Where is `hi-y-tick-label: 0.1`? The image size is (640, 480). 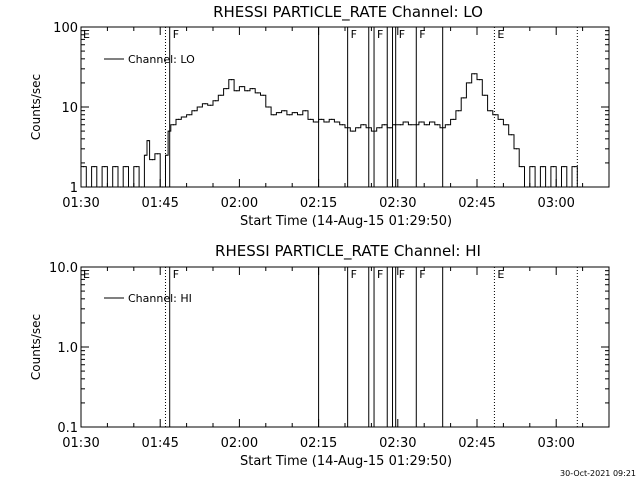
hi-y-tick-label: 0.1 is located at coordinates (67, 428).